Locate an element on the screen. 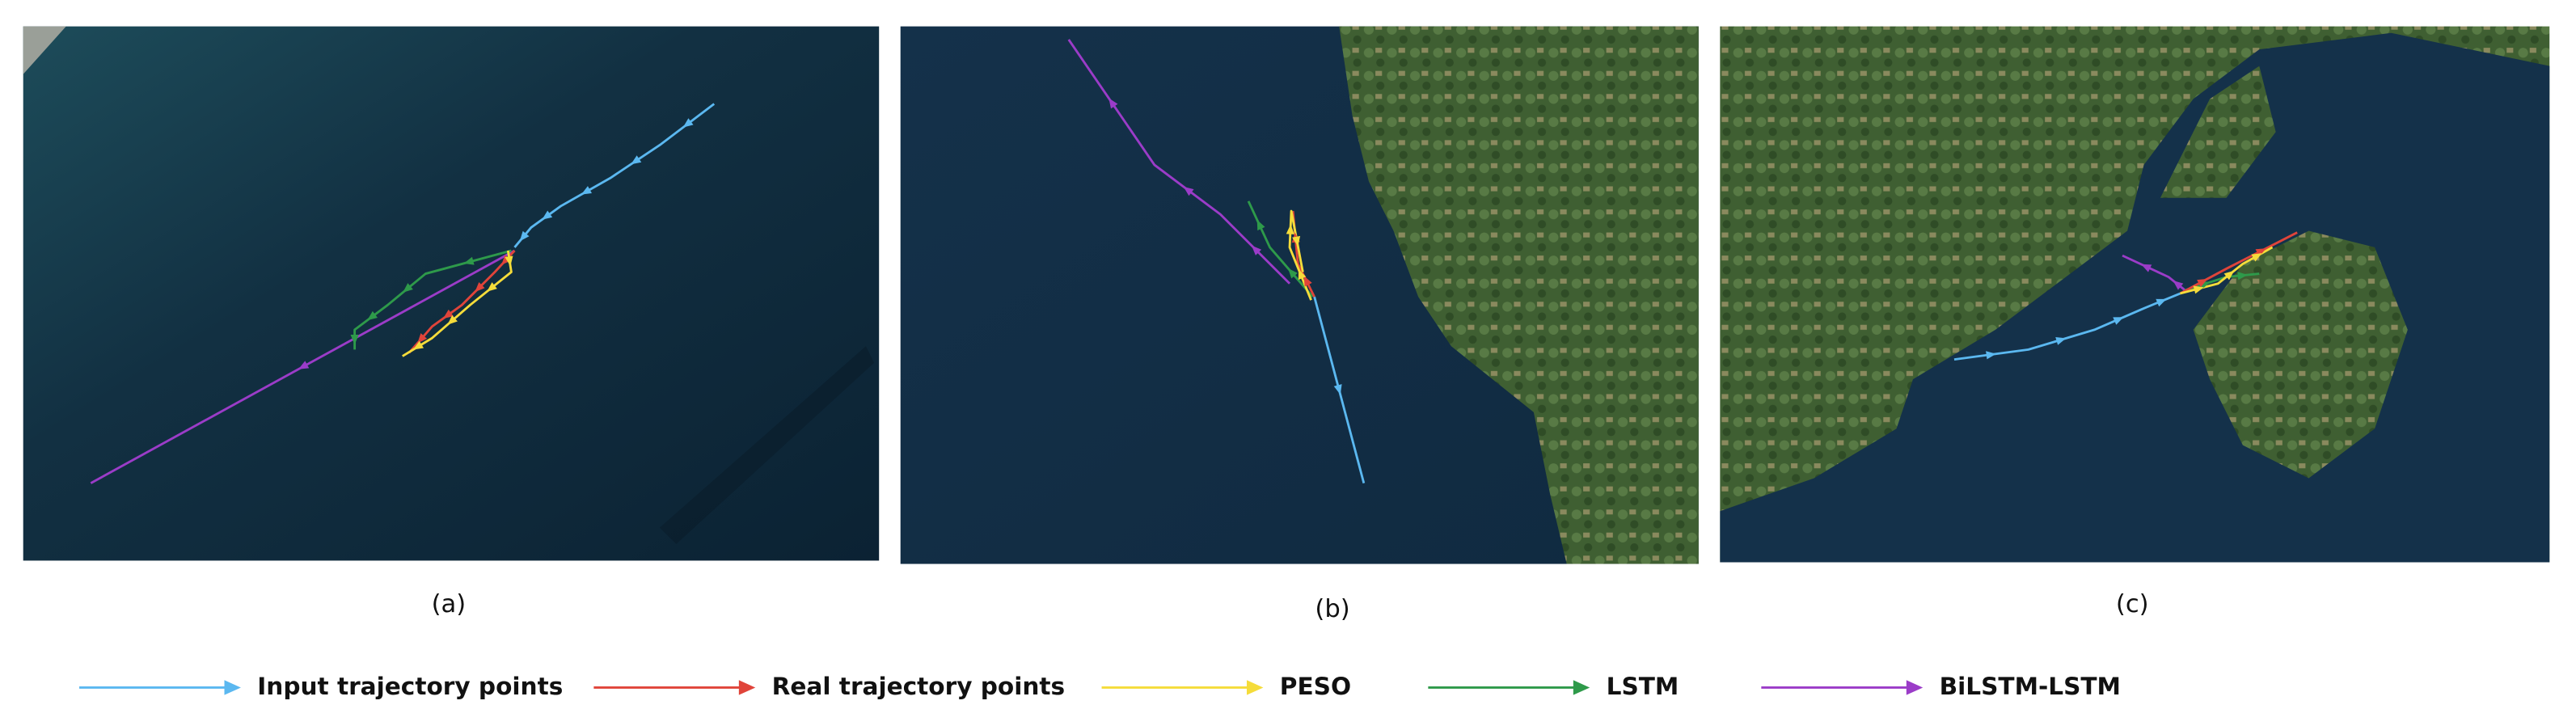  panel-caption: (c) is located at coordinates (2132, 604).